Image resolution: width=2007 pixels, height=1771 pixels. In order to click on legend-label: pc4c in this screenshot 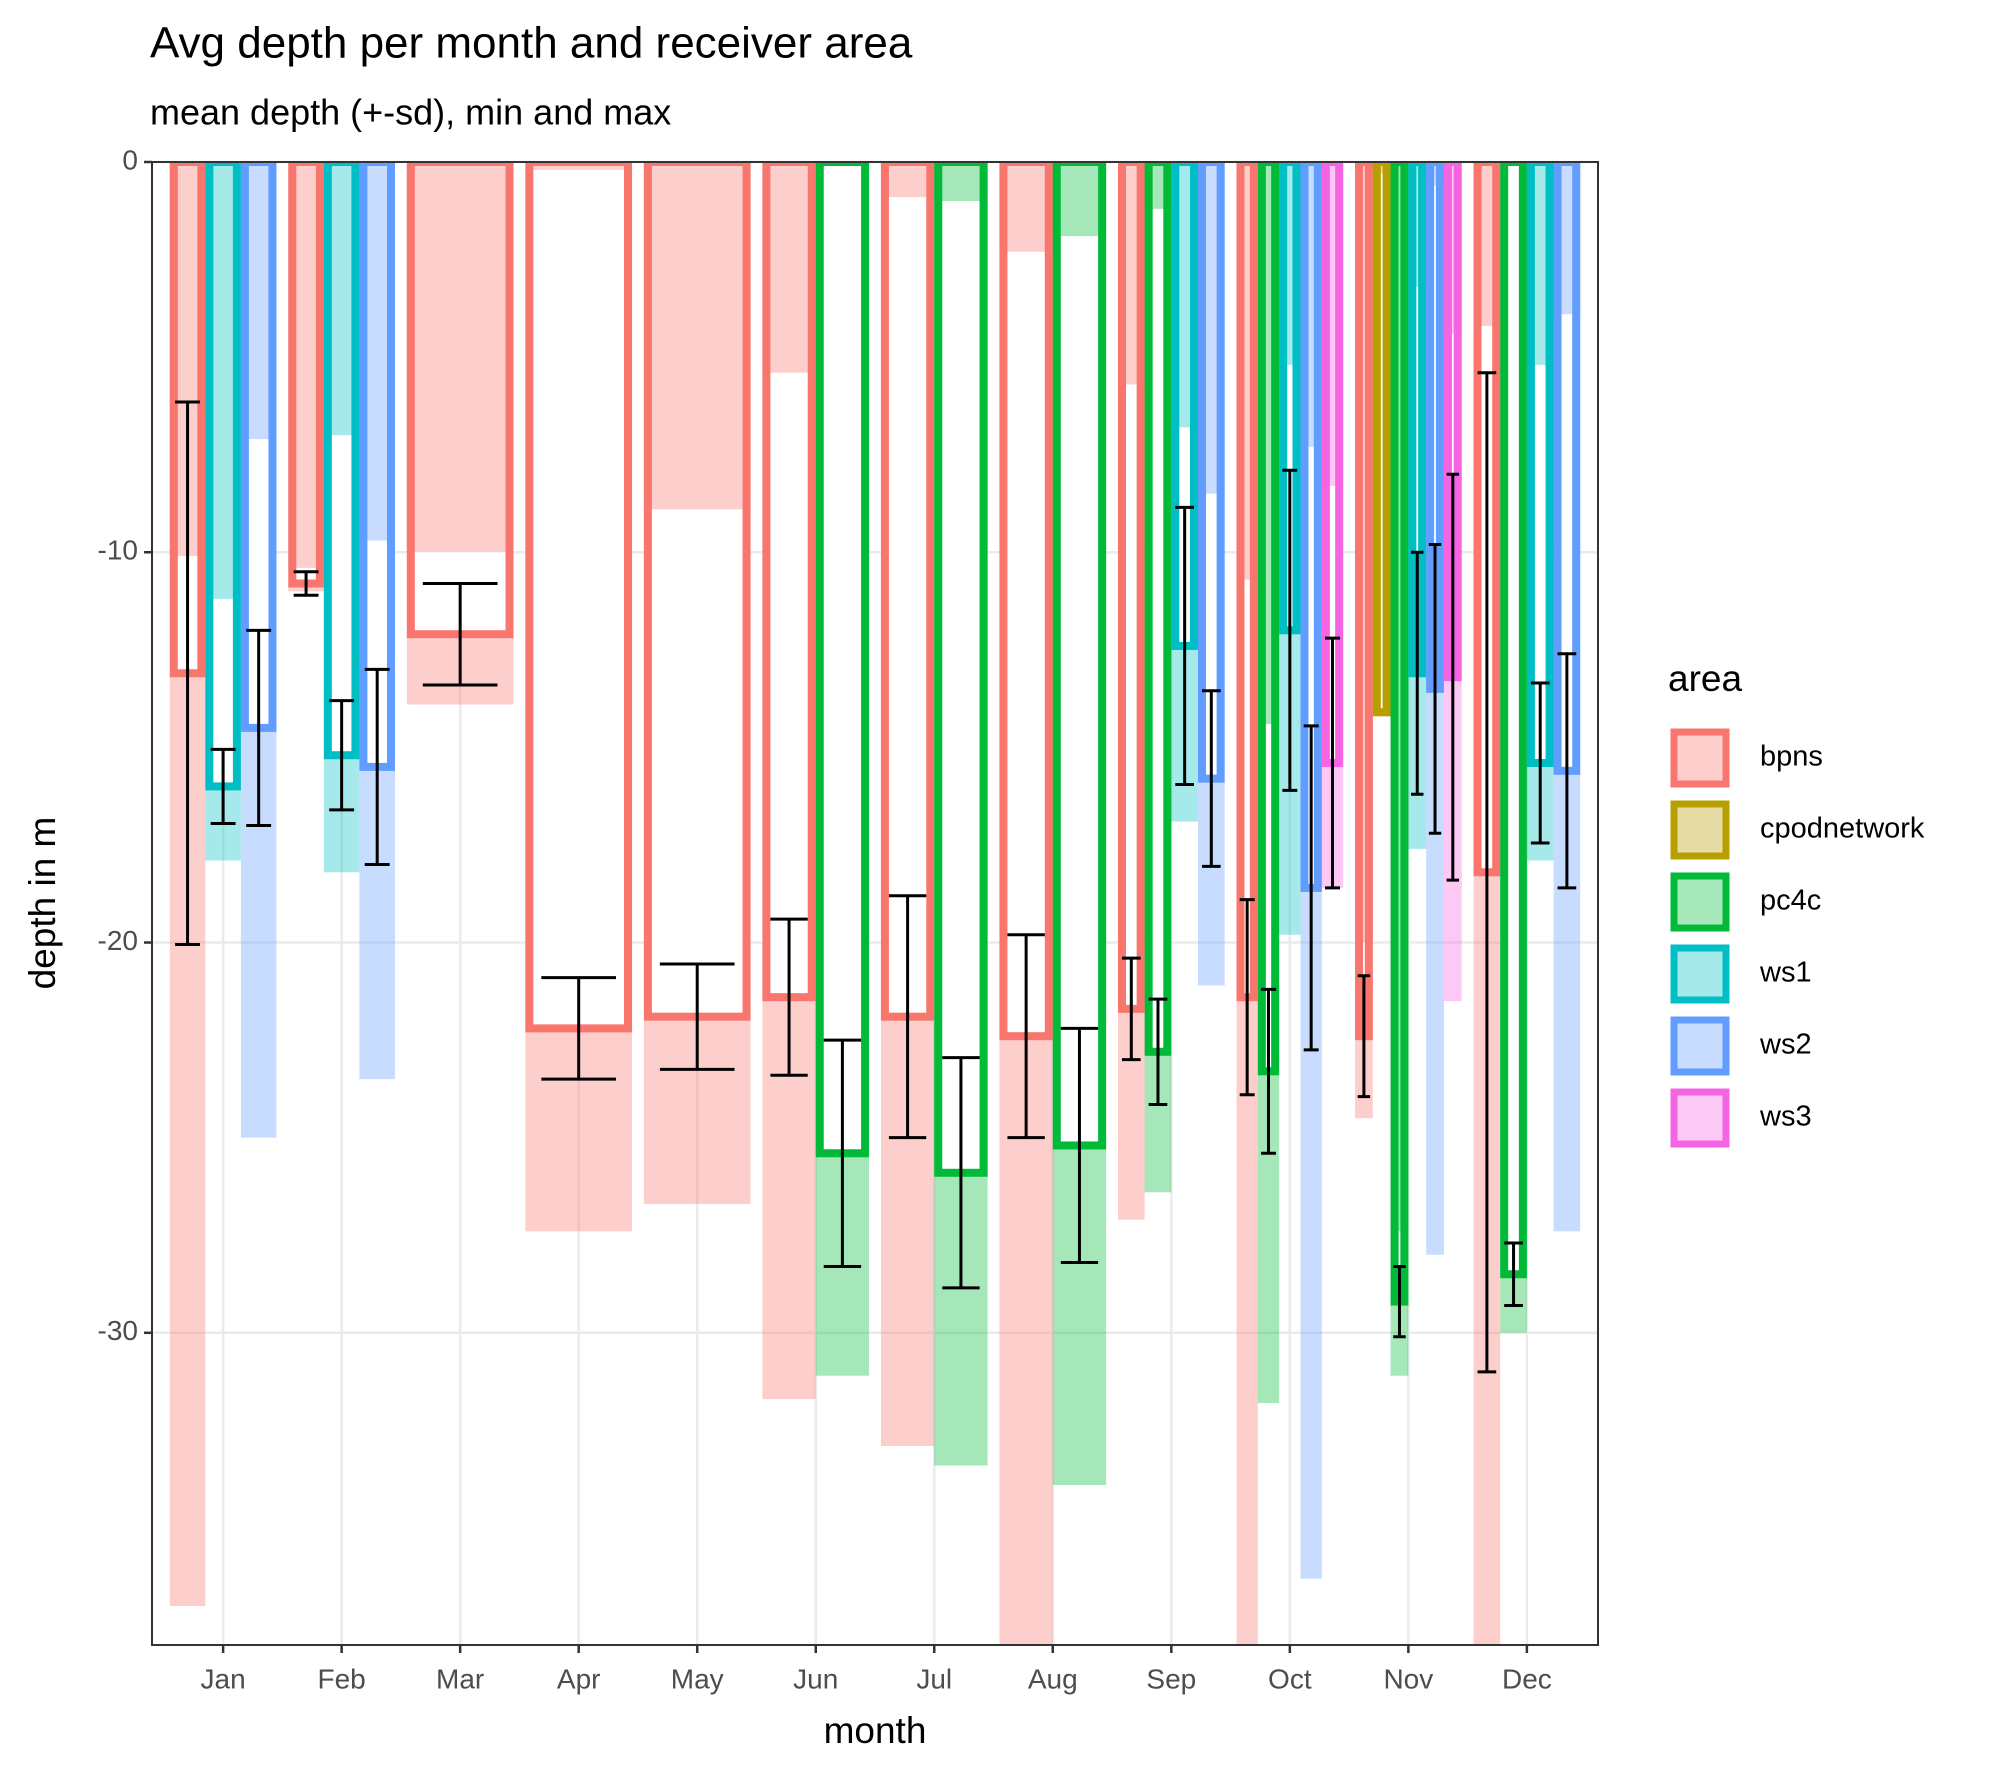, I will do `click(1790, 901)`.